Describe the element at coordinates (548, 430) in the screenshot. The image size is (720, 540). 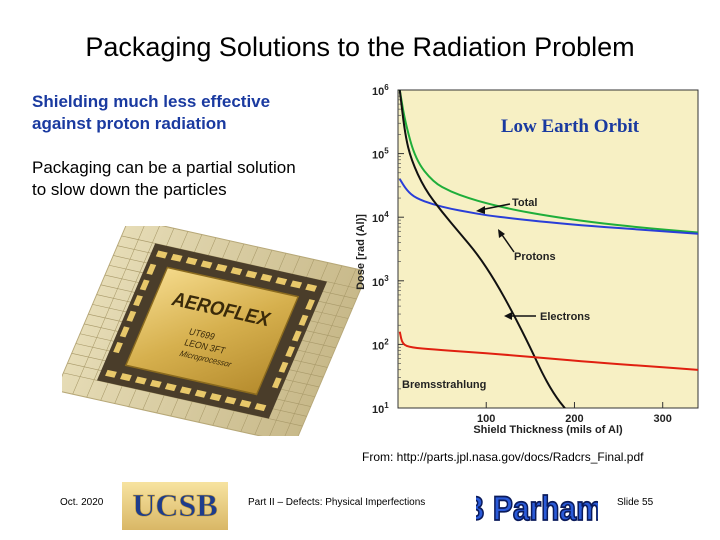
I see `x-axis-label: Shield Thickness (mils of Al)` at that location.